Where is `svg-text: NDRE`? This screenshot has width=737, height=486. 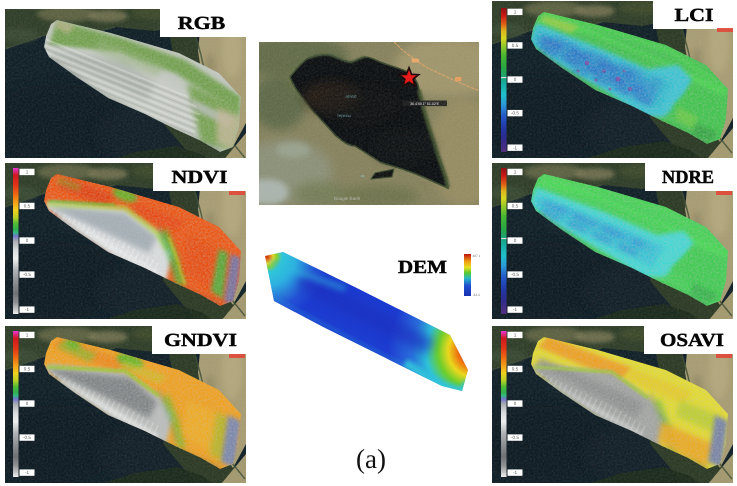
svg-text: NDRE is located at coordinates (688, 178).